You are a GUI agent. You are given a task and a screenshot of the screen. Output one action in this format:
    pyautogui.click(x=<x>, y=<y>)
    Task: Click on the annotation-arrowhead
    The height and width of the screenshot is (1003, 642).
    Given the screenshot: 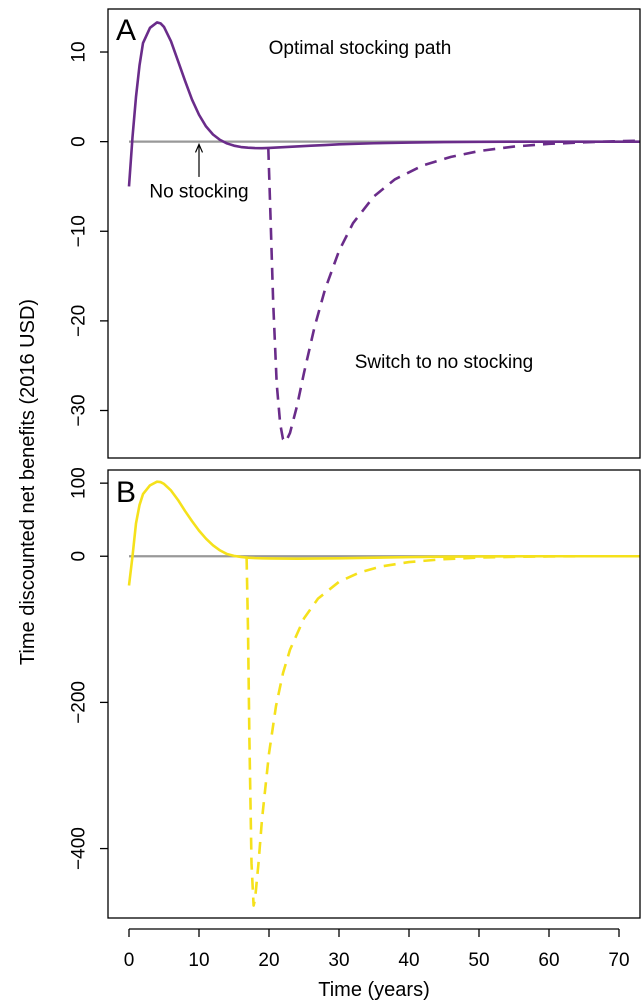 What is the action you would take?
    pyautogui.click(x=199, y=147)
    